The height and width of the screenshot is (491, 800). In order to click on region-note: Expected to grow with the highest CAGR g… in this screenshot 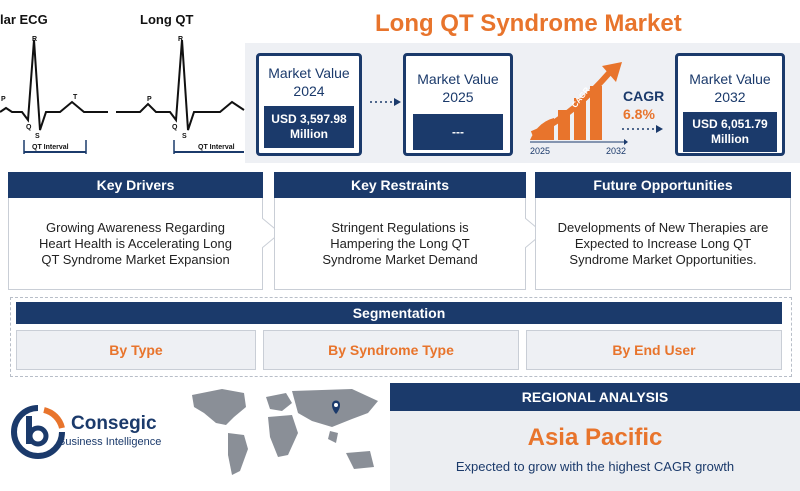, I will do `click(595, 466)`.